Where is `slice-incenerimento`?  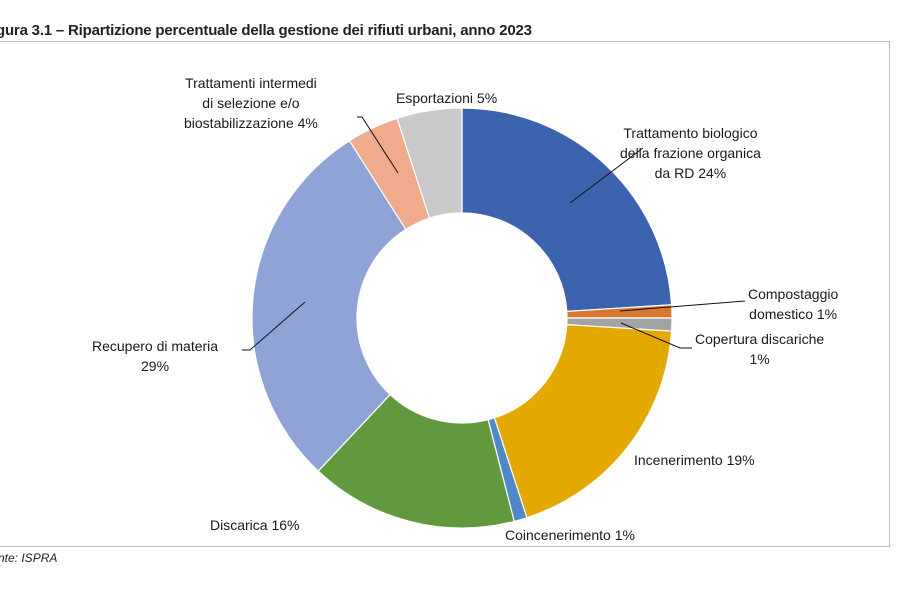
slice-incenerimento is located at coordinates (583, 421).